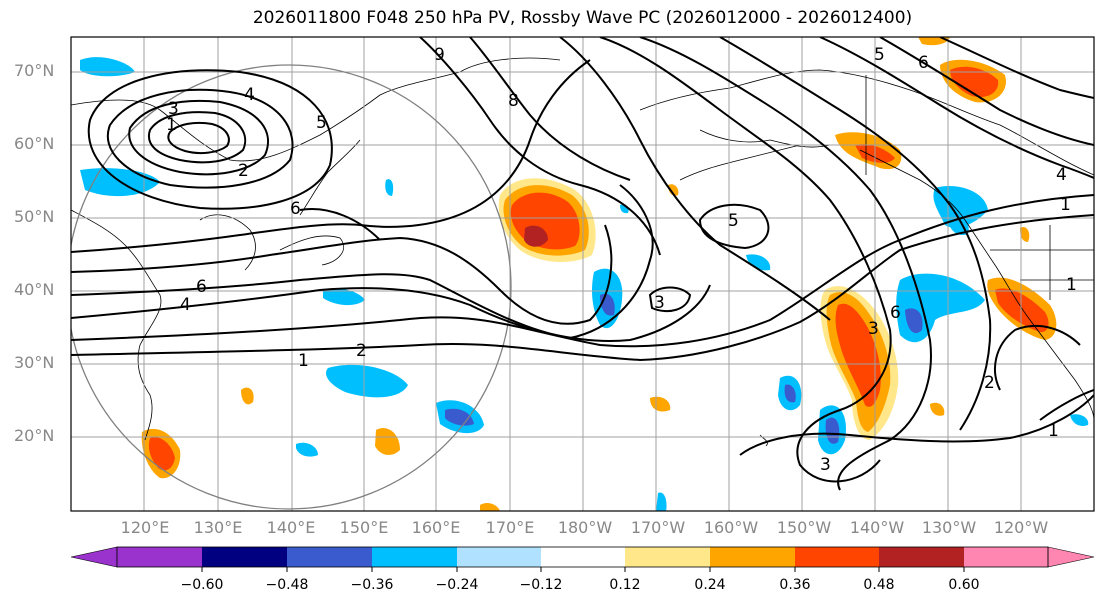 The image size is (1105, 604). Describe the element at coordinates (457, 585) in the screenshot. I see `colorbar-tick-label: −0.24` at that location.